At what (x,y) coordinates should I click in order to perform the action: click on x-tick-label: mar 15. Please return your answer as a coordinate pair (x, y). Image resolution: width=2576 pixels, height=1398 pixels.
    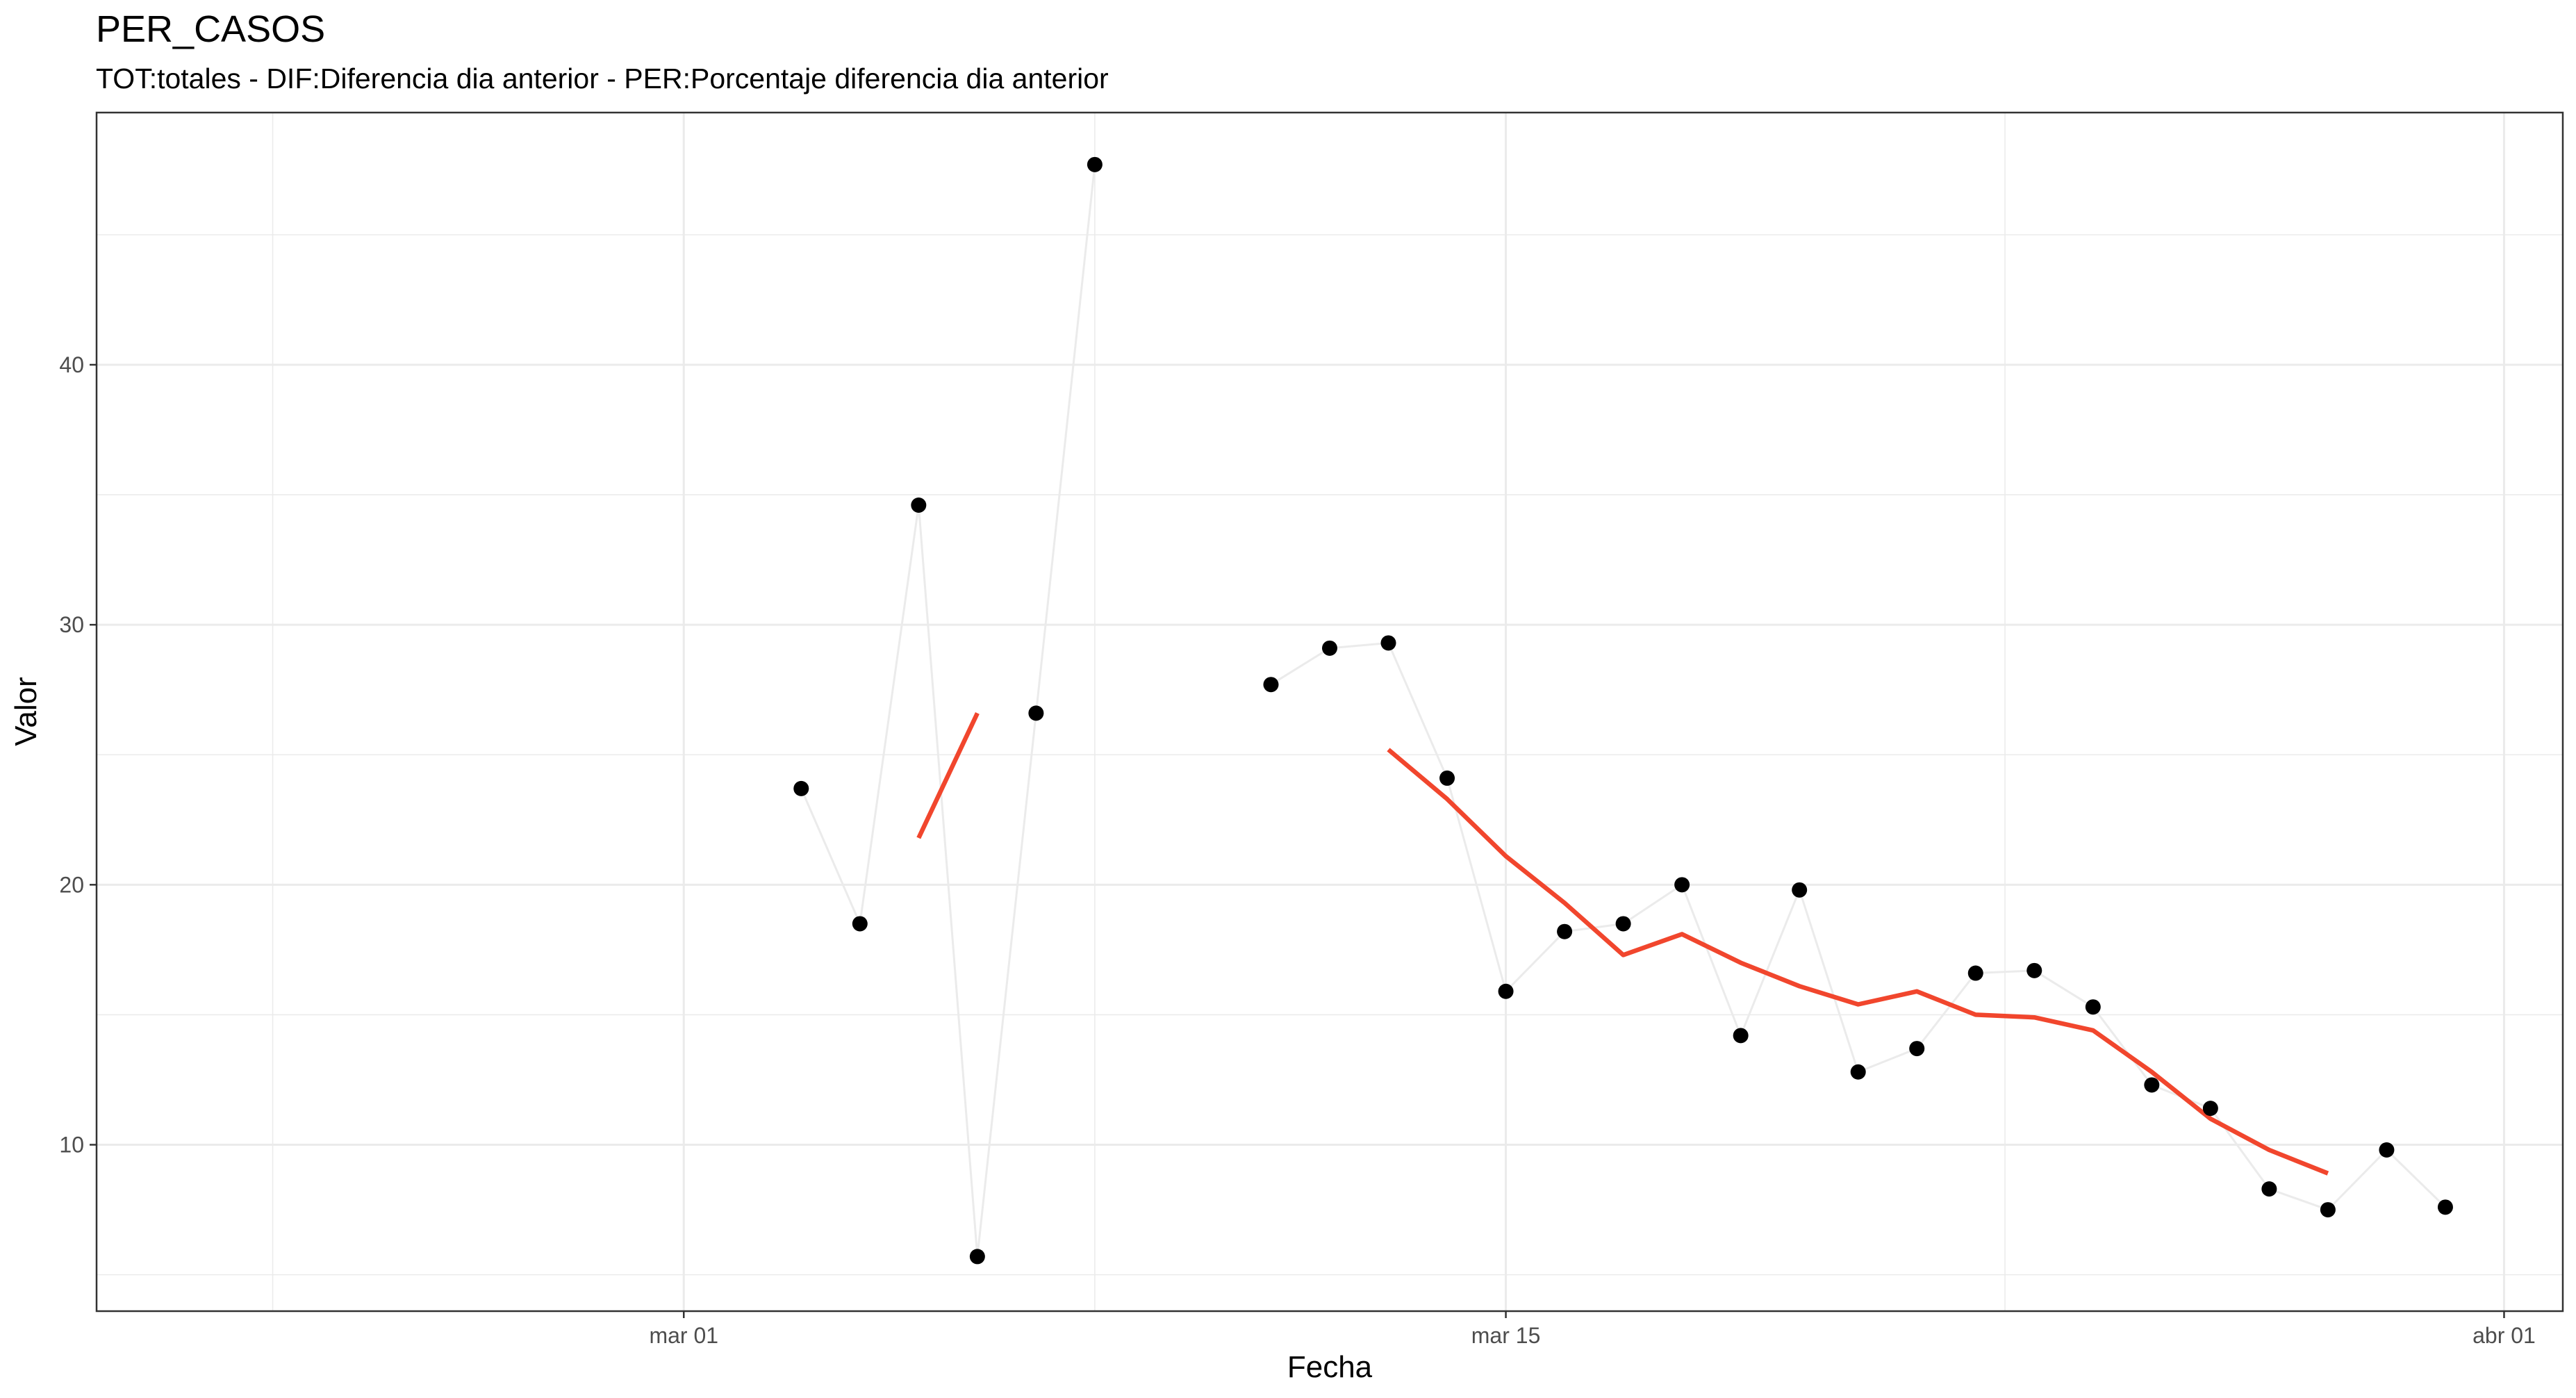
    Looking at the image, I should click on (1506, 1335).